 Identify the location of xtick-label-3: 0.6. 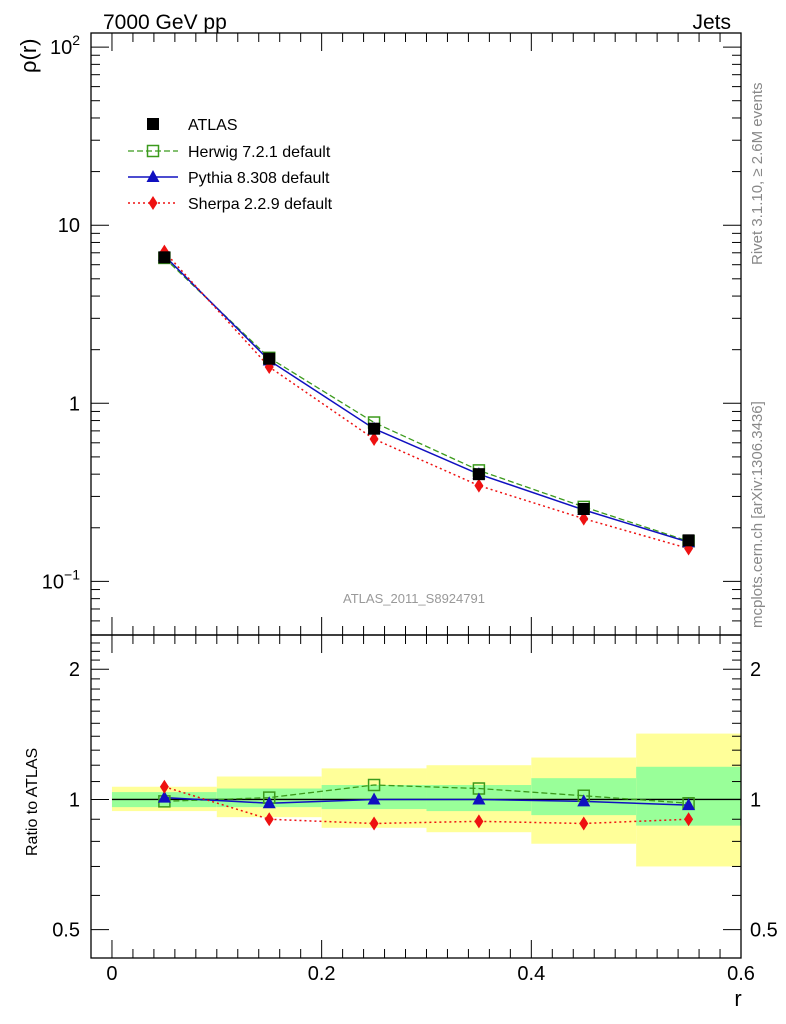
(741, 974).